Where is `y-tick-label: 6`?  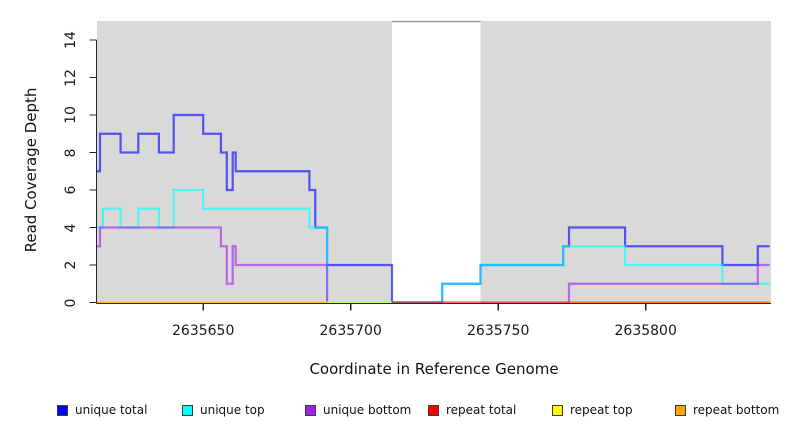 y-tick-label: 6 is located at coordinates (71, 190).